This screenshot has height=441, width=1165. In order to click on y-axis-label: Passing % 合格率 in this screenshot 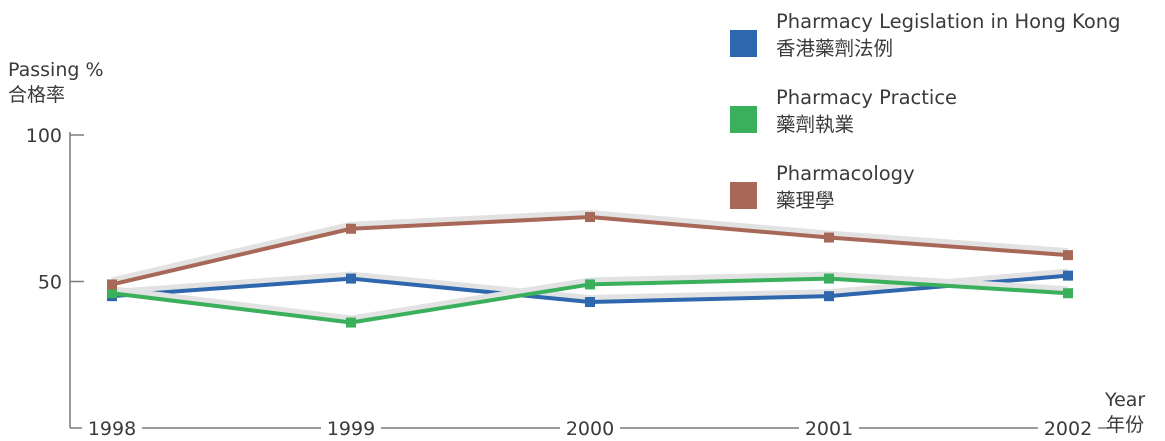, I will do `click(56, 83)`.